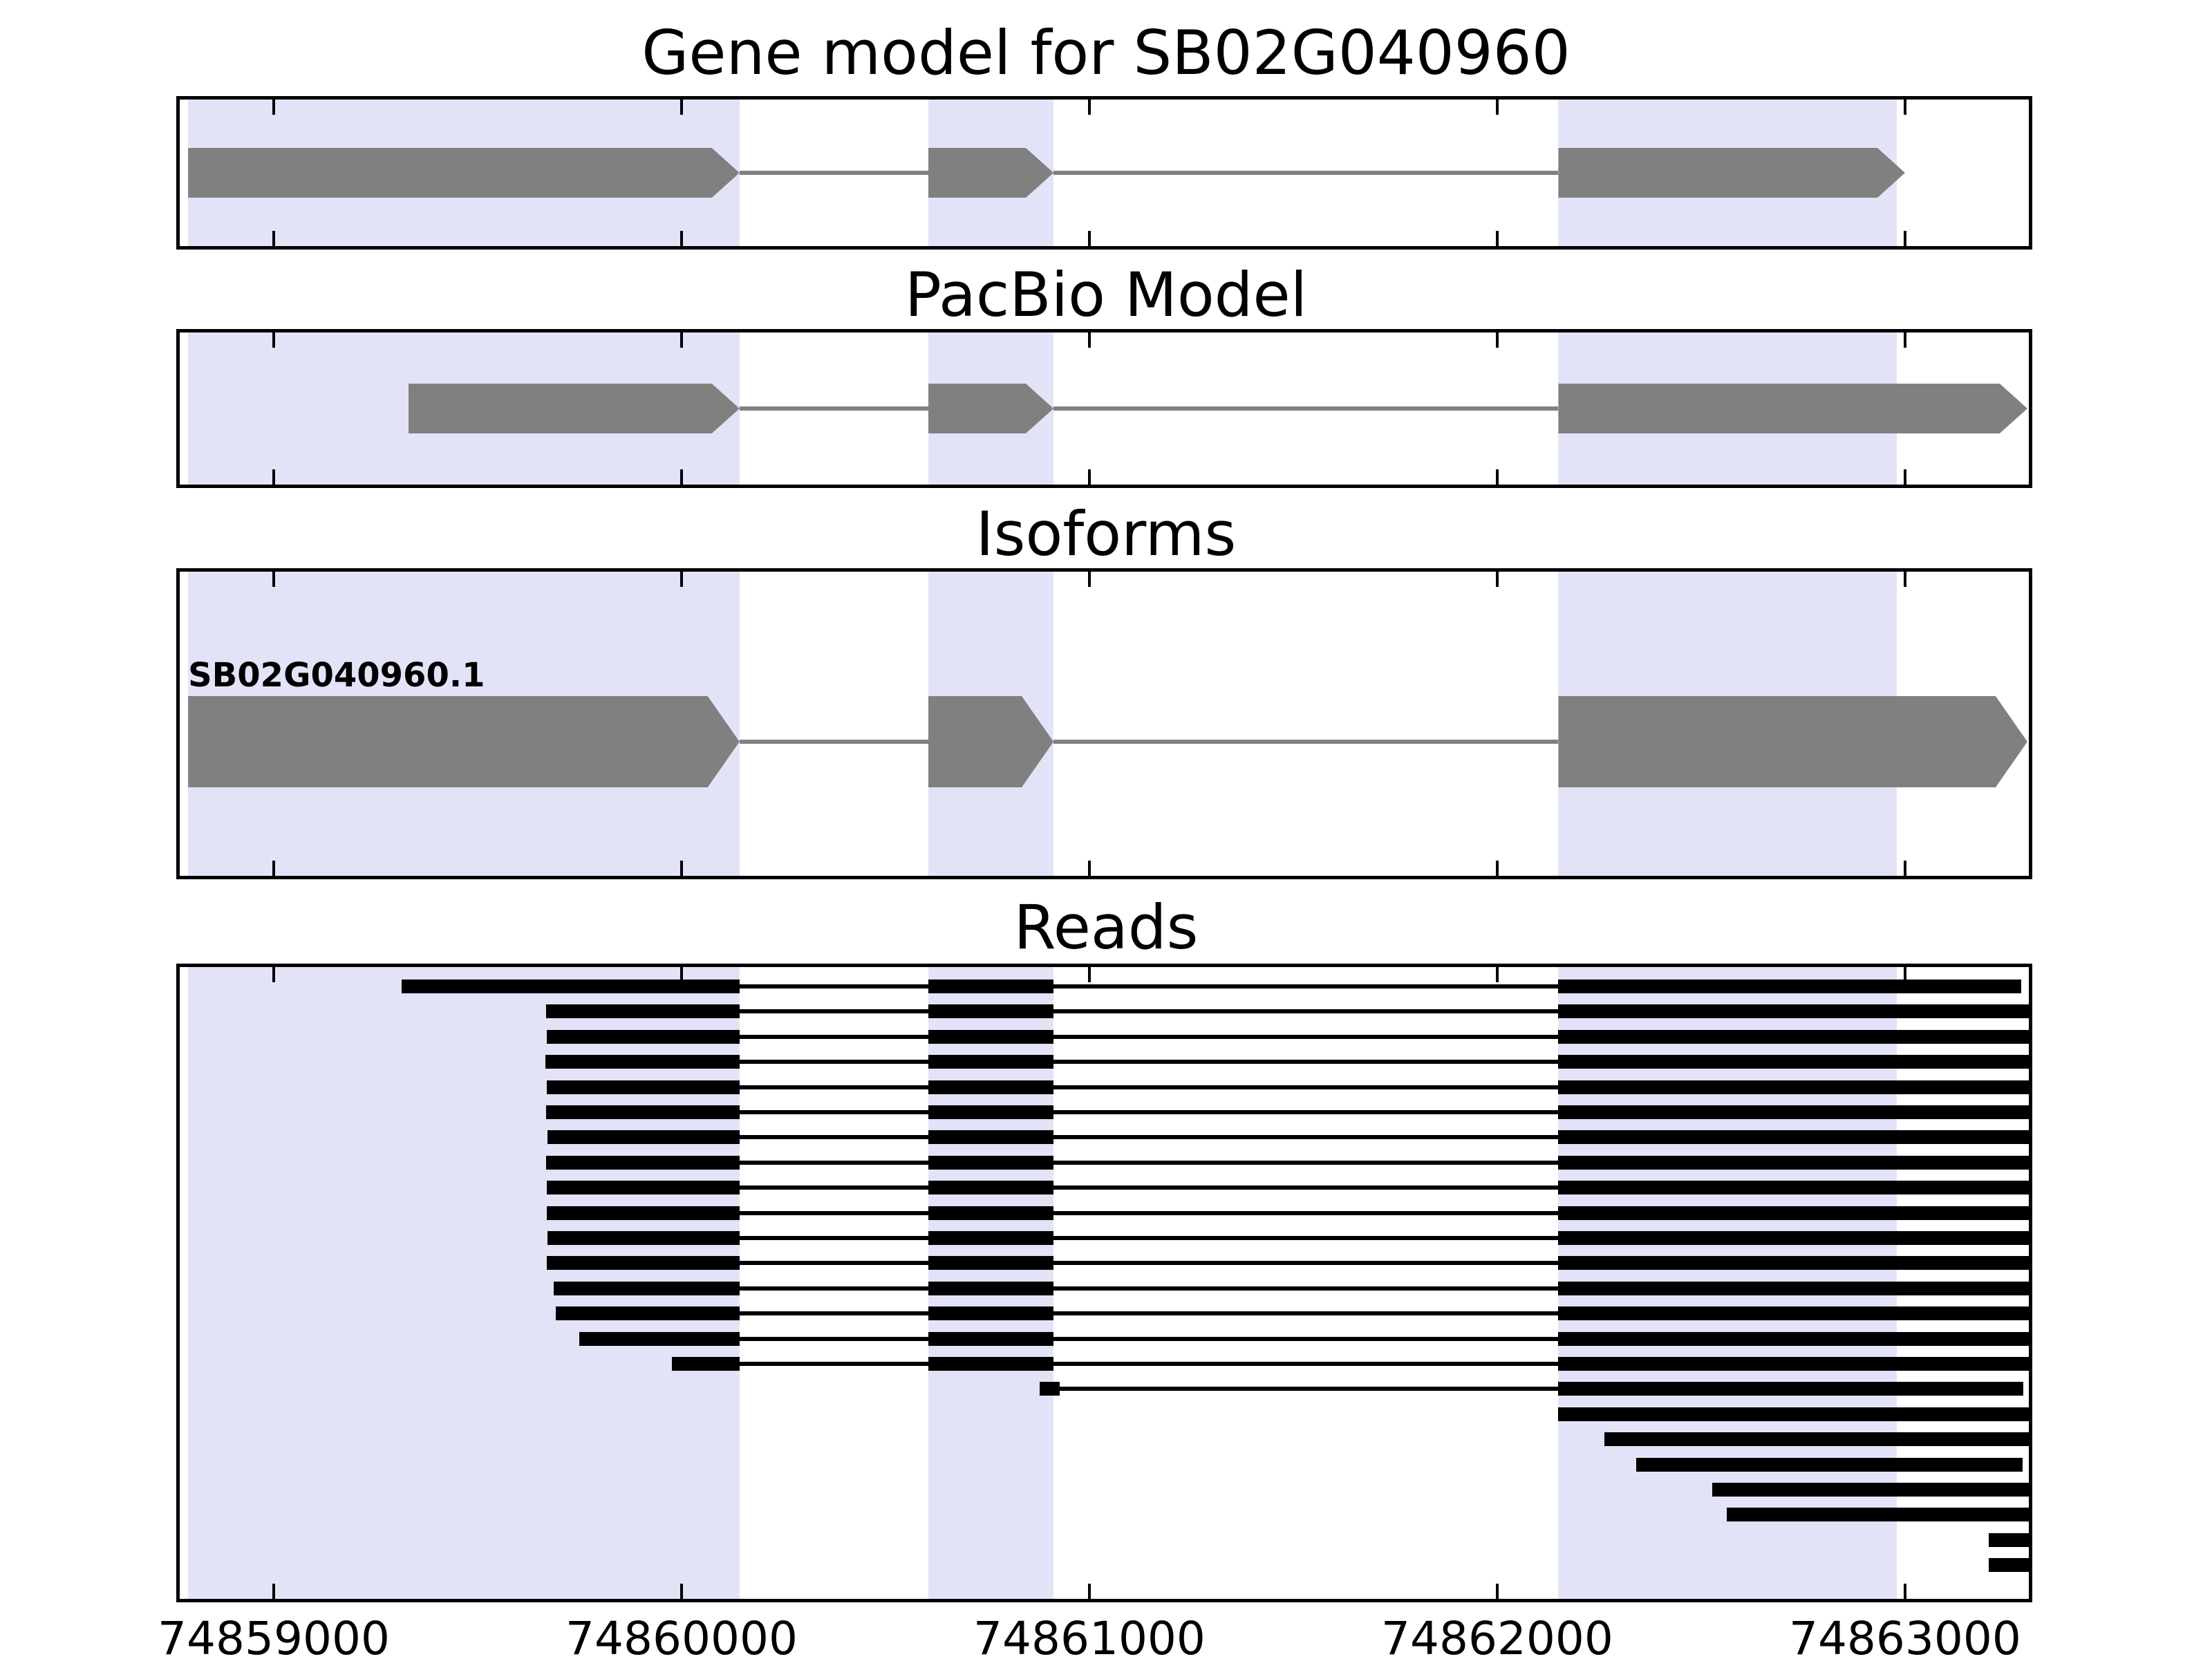 The image size is (2212, 1659). Describe the element at coordinates (681, 1635) in the screenshot. I see `x-tick-label: 74860000` at that location.